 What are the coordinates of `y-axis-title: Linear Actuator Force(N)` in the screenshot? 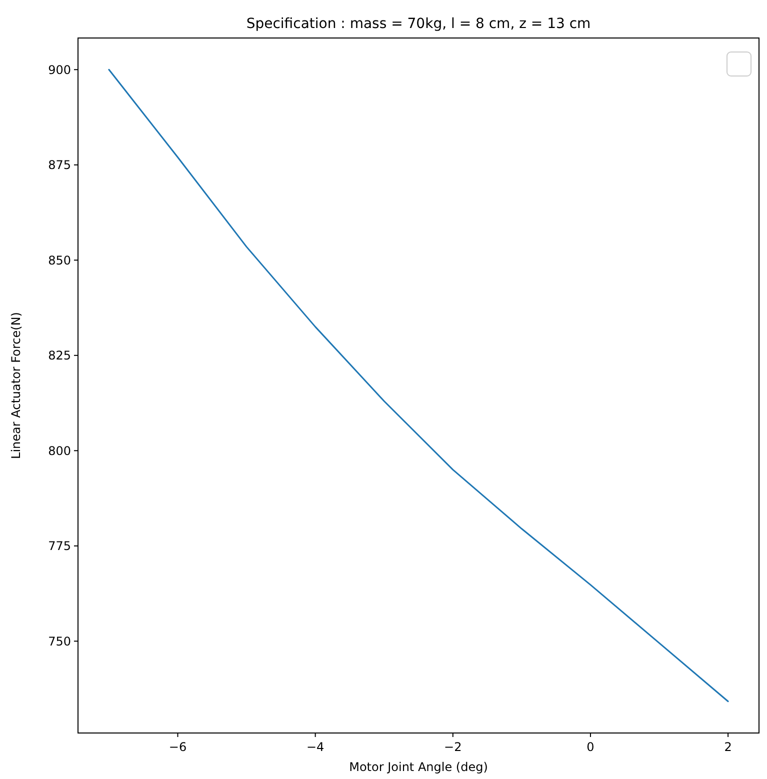 It's located at (16, 385).